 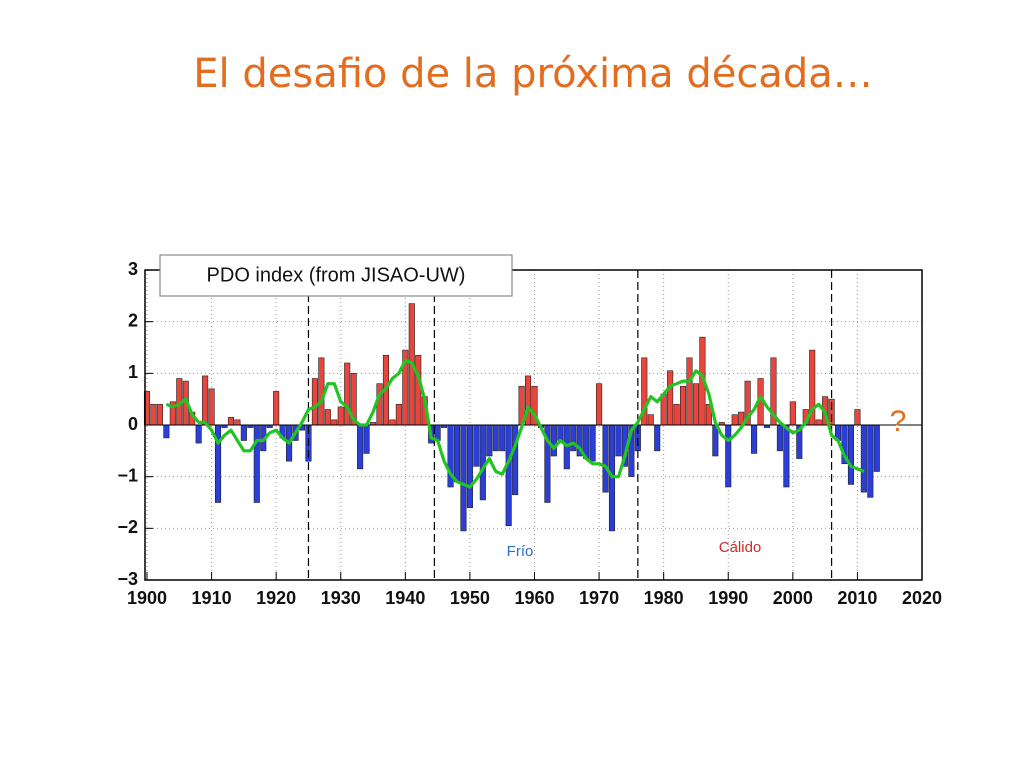 What do you see at coordinates (276, 598) in the screenshot?
I see `x-tick-label: 1920` at bounding box center [276, 598].